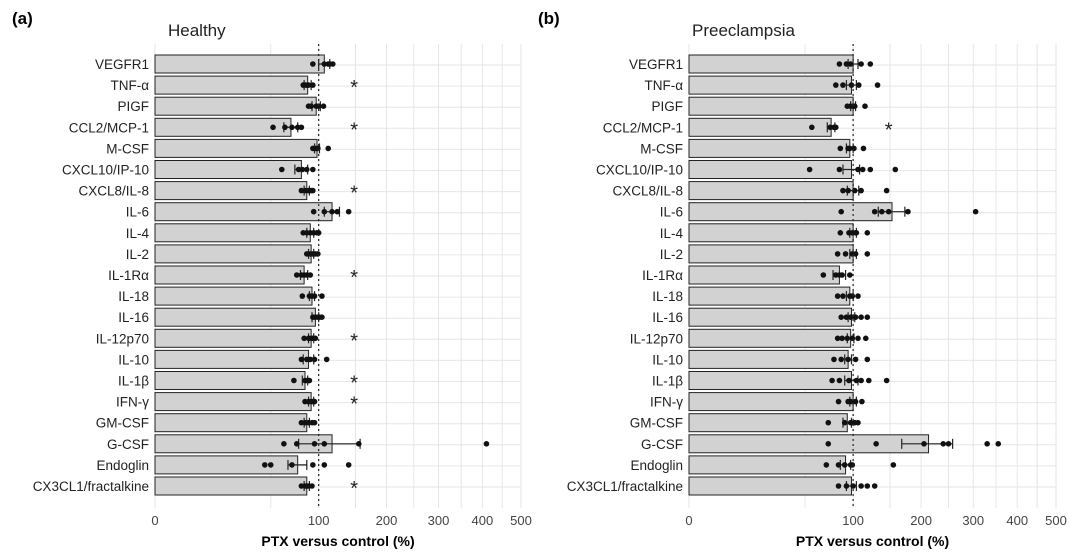 The image size is (1069, 556). Describe the element at coordinates (656, 423) in the screenshot. I see `category-label: GM-CSF` at that location.